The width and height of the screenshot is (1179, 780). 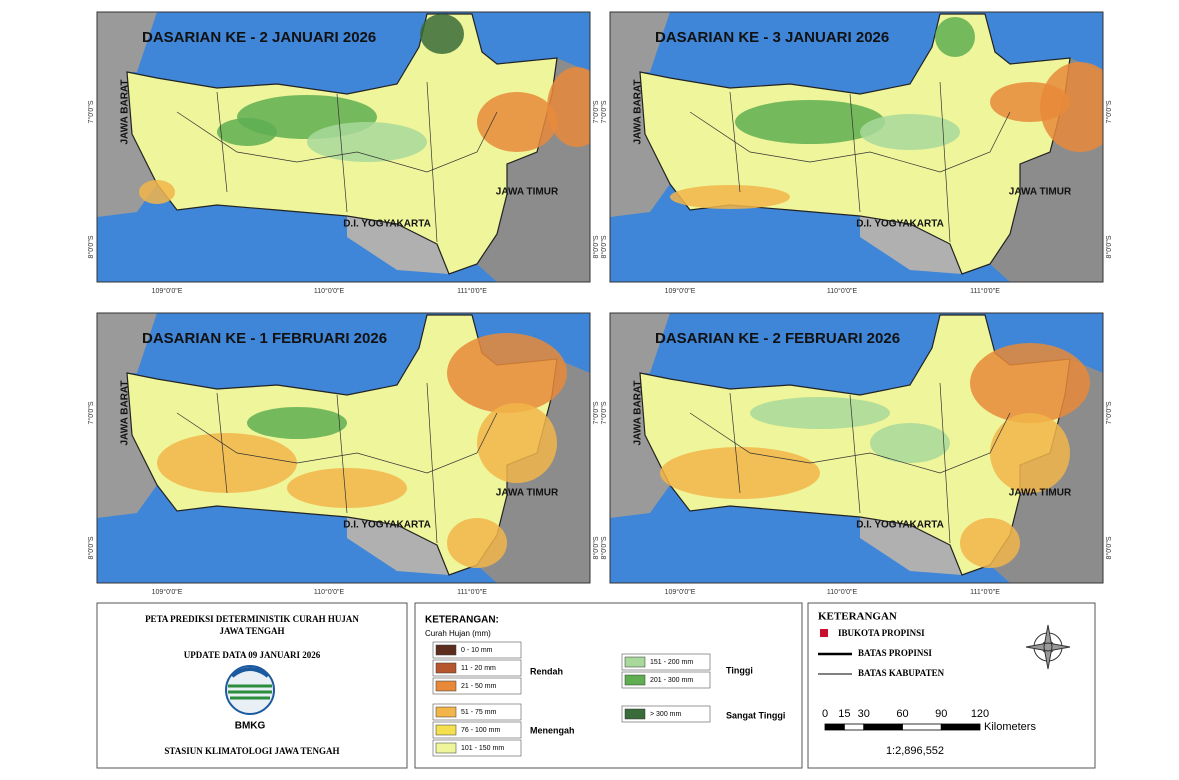 I want to click on scale-tick-label: 0, so click(x=825, y=714).